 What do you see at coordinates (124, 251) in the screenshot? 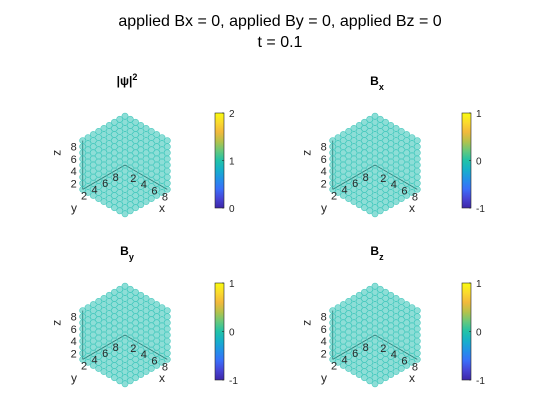
I see `subplot-title-main: B` at bounding box center [124, 251].